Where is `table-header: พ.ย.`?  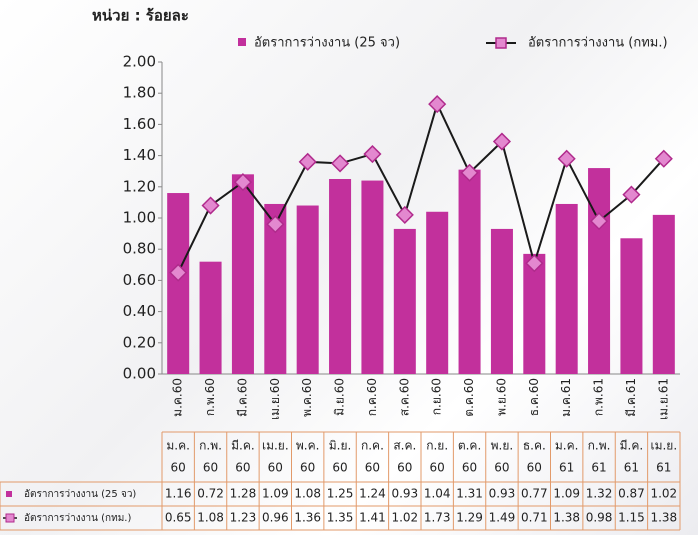 table-header: พ.ย. is located at coordinates (502, 446).